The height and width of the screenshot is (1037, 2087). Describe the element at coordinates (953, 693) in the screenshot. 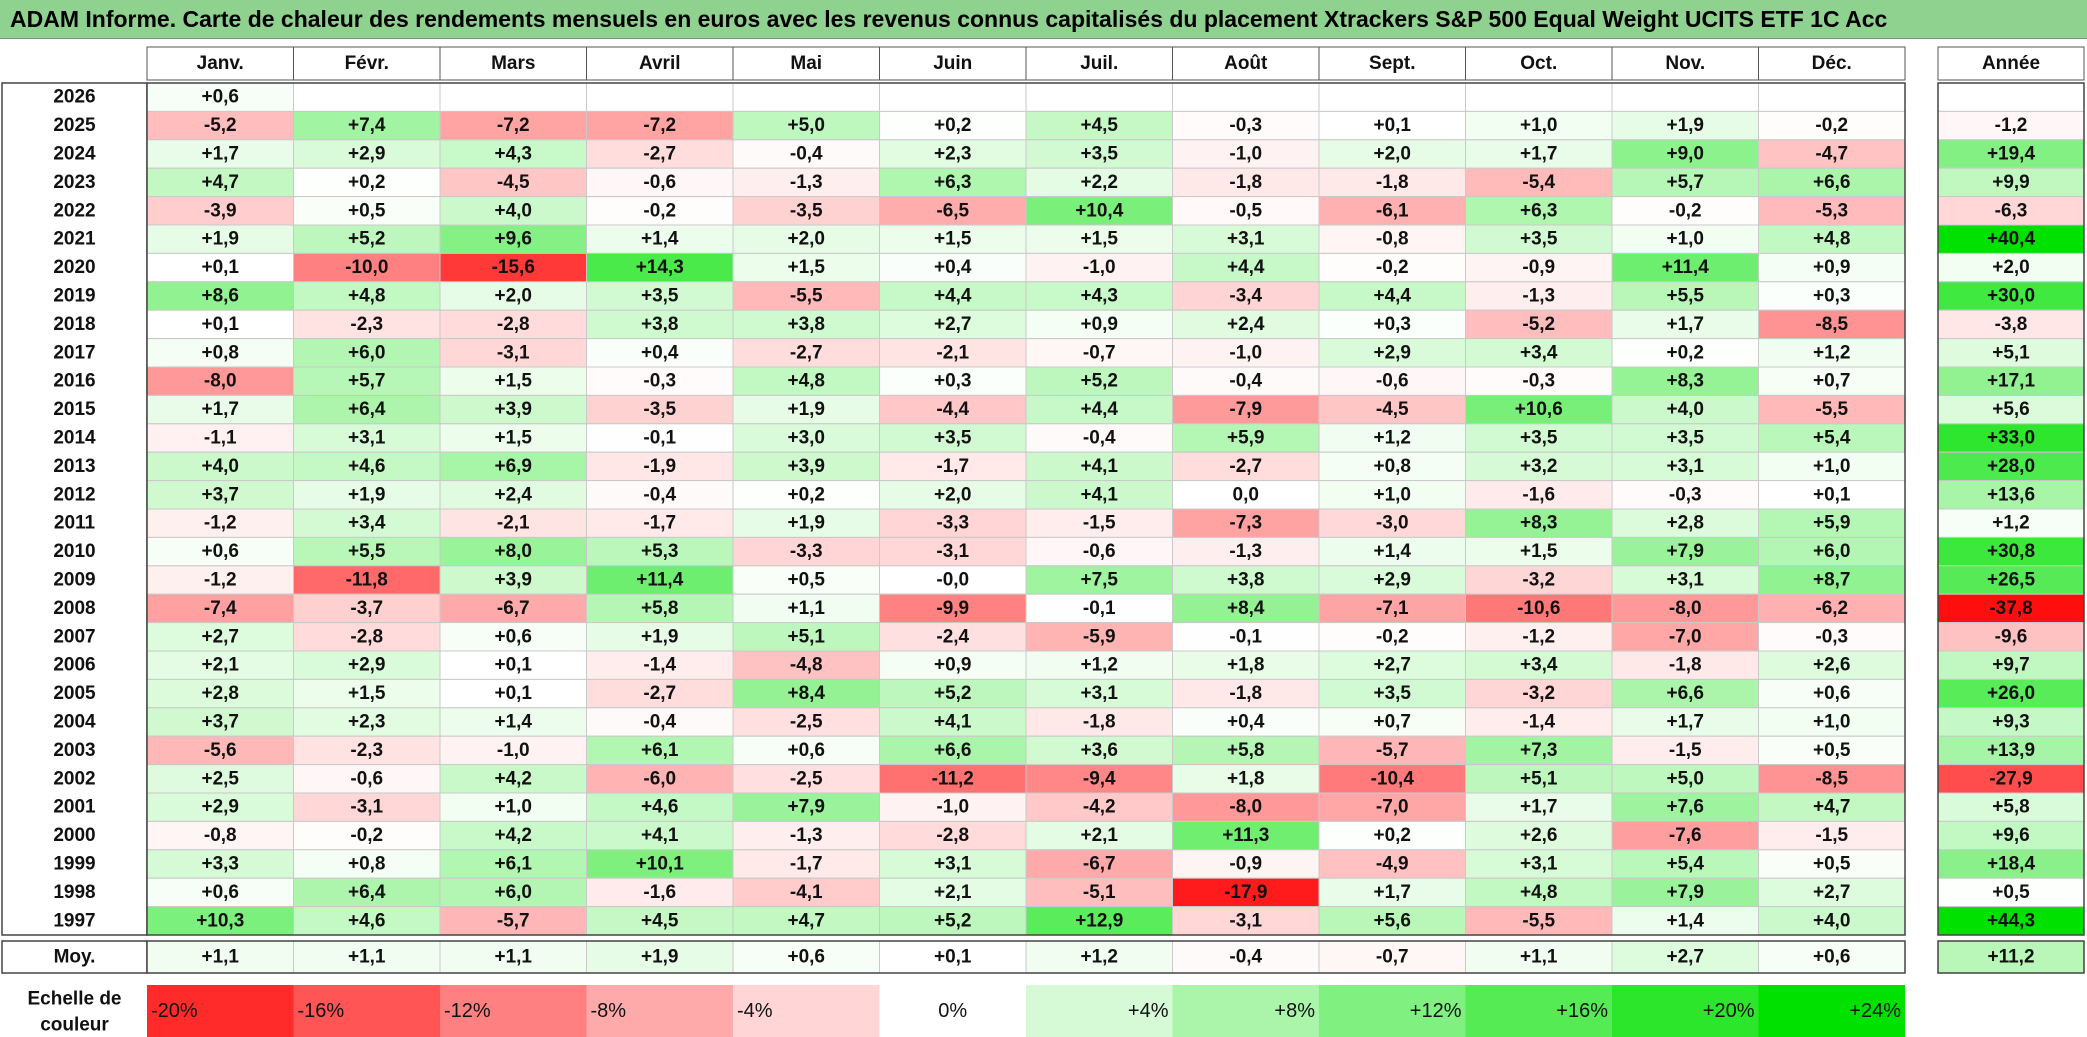

I see `cell-value-2005-6: +5,2` at that location.